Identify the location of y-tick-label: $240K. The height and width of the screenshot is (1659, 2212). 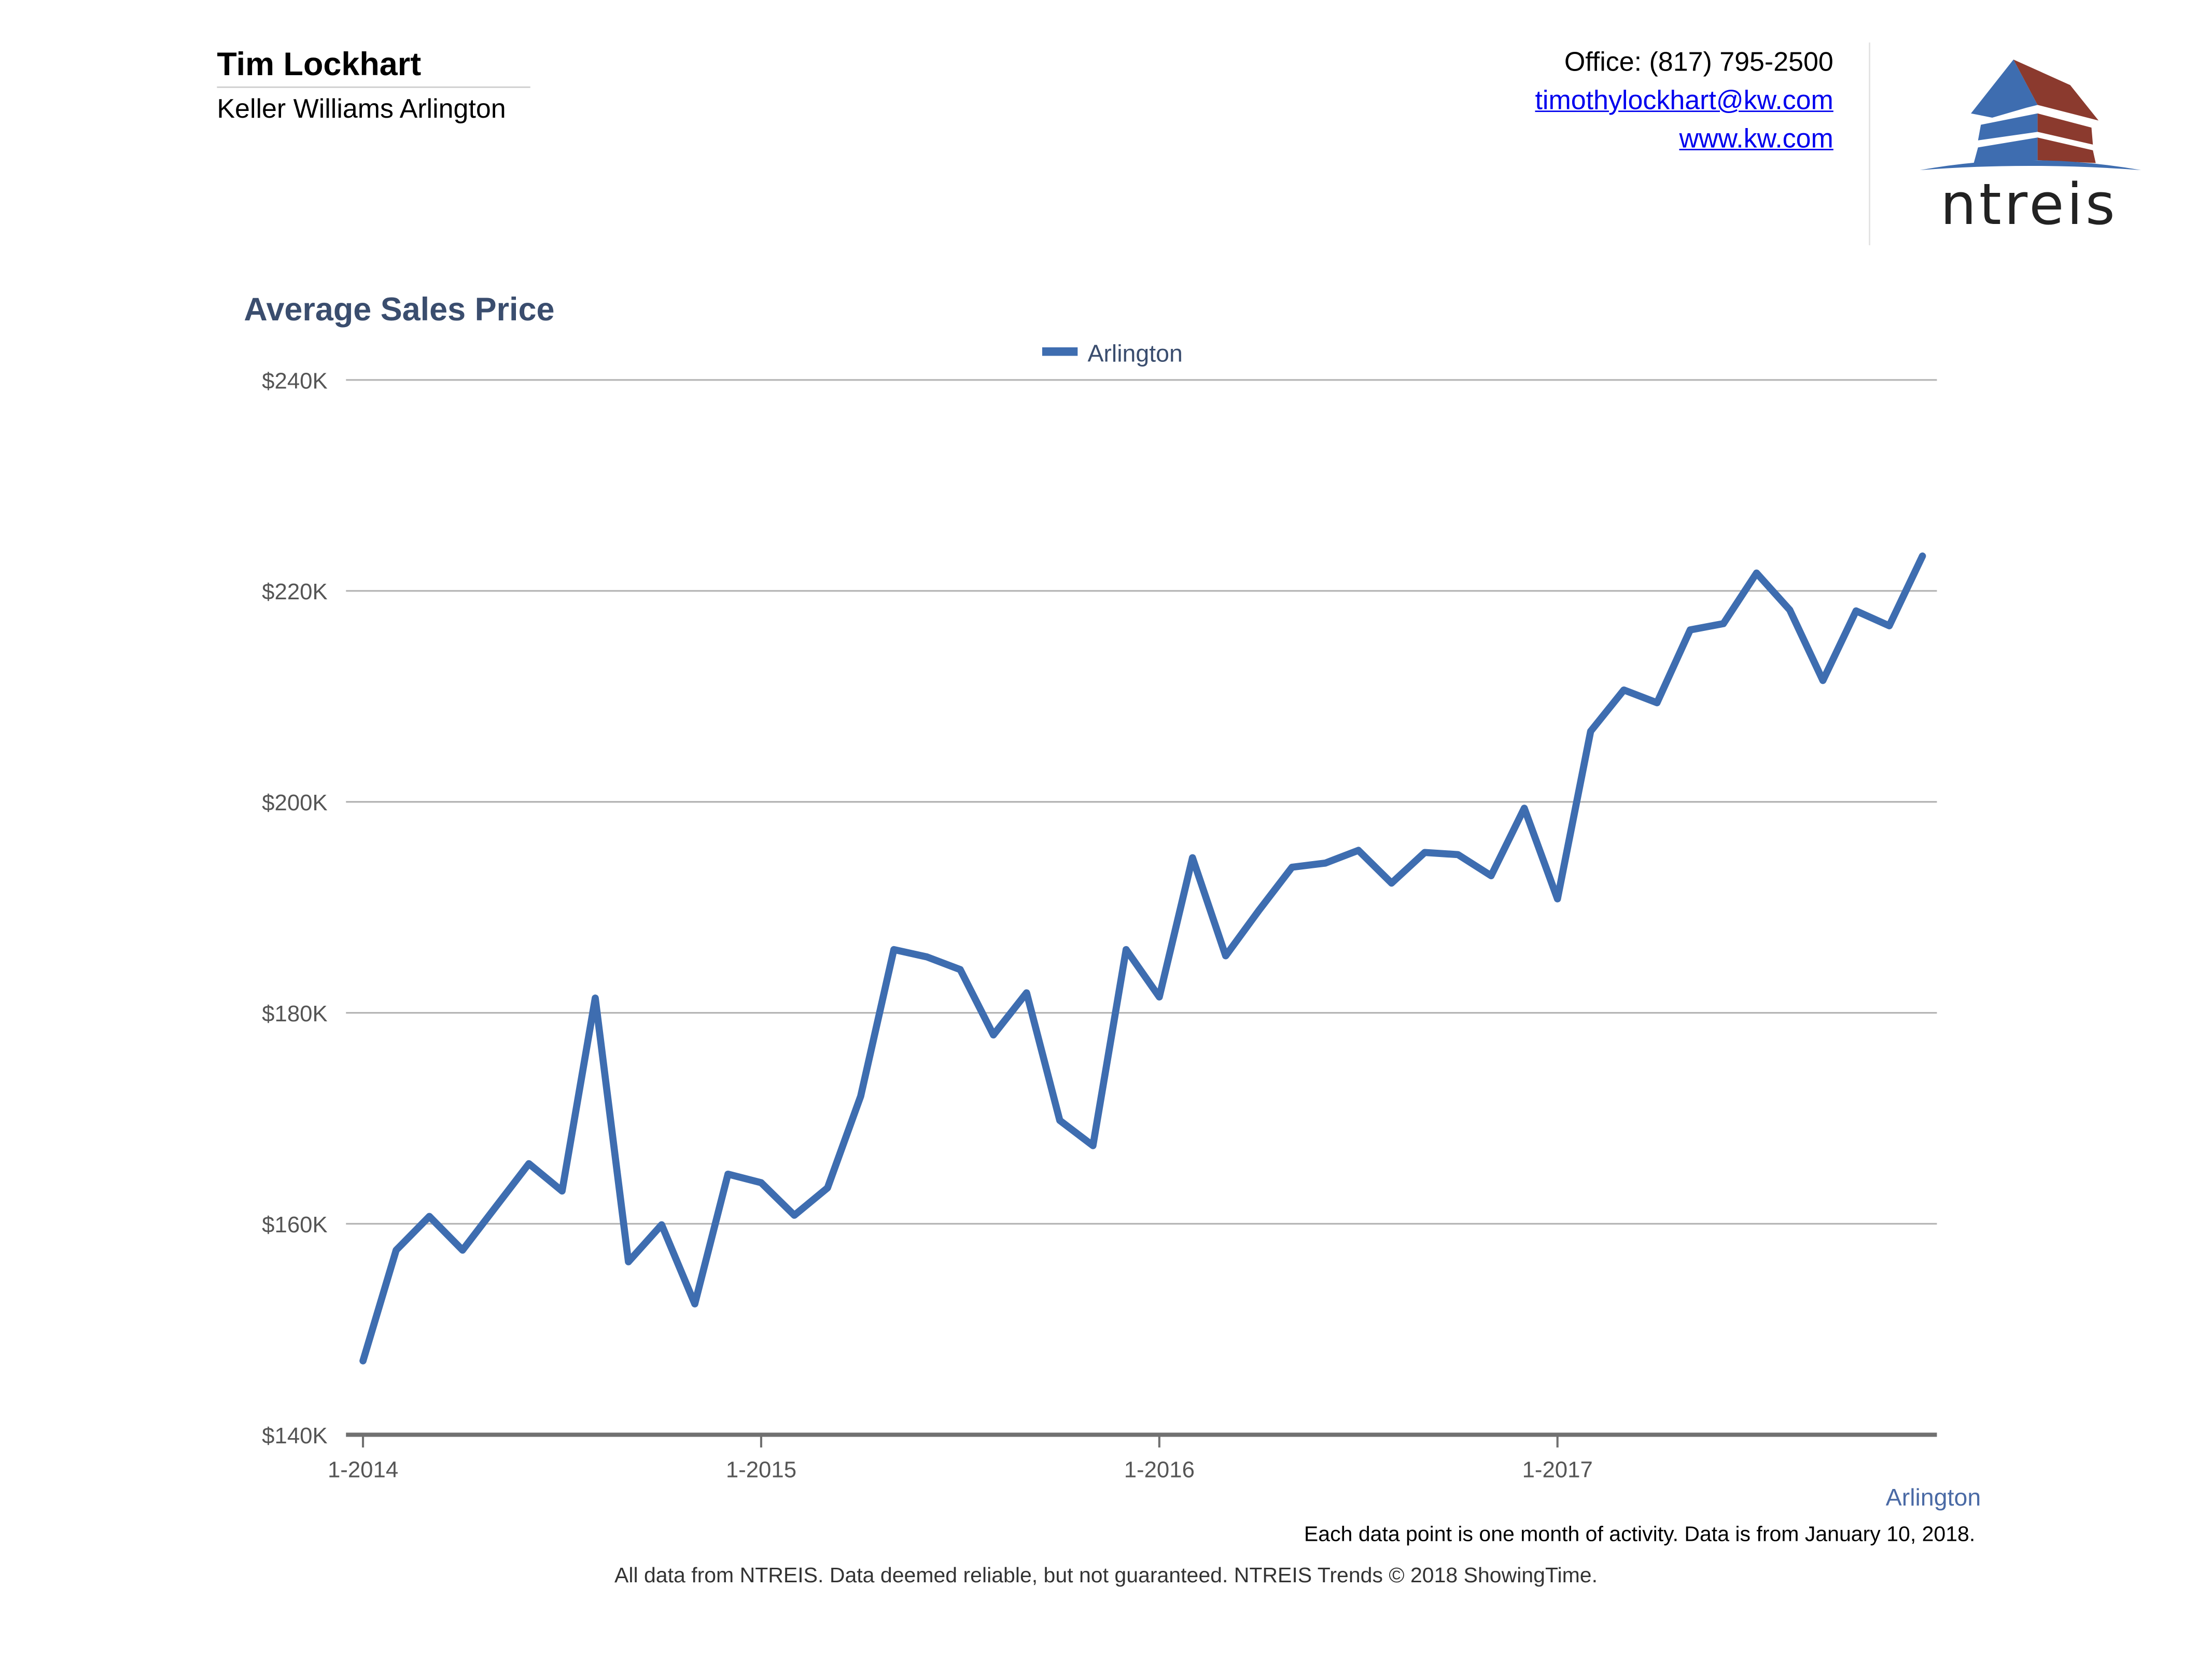
(295, 380).